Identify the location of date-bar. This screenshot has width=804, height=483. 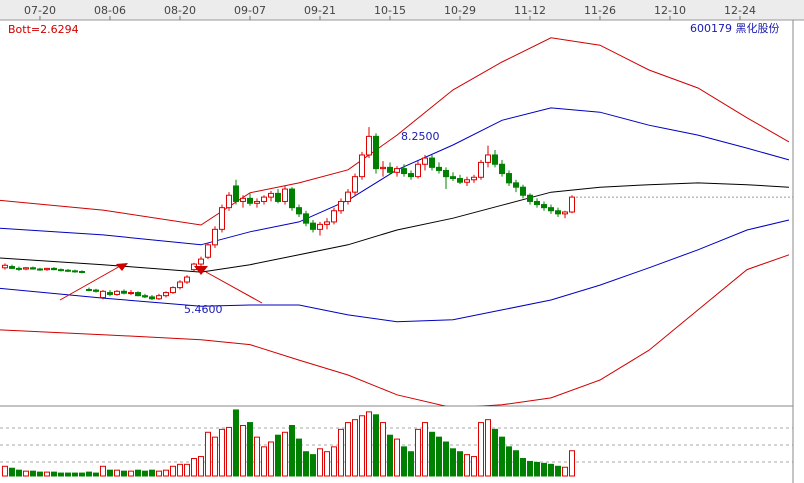
(402, 10).